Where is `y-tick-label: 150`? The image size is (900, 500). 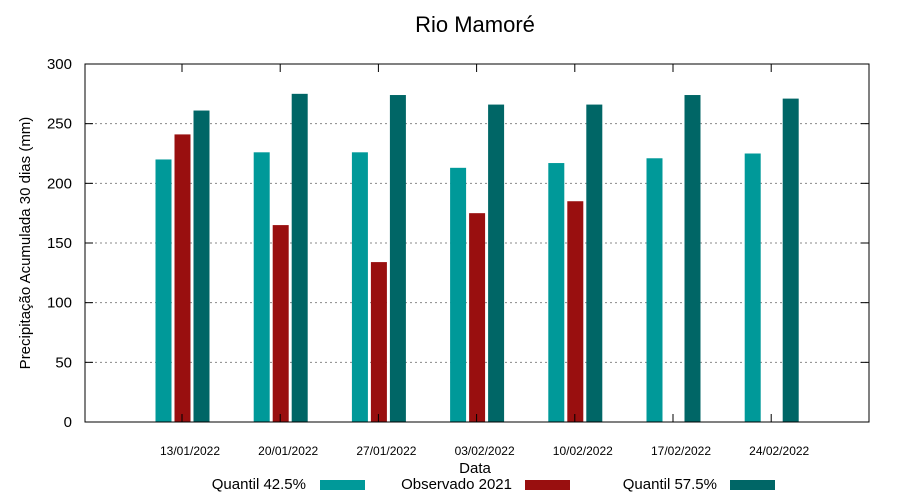
y-tick-label: 150 is located at coordinates (59, 243).